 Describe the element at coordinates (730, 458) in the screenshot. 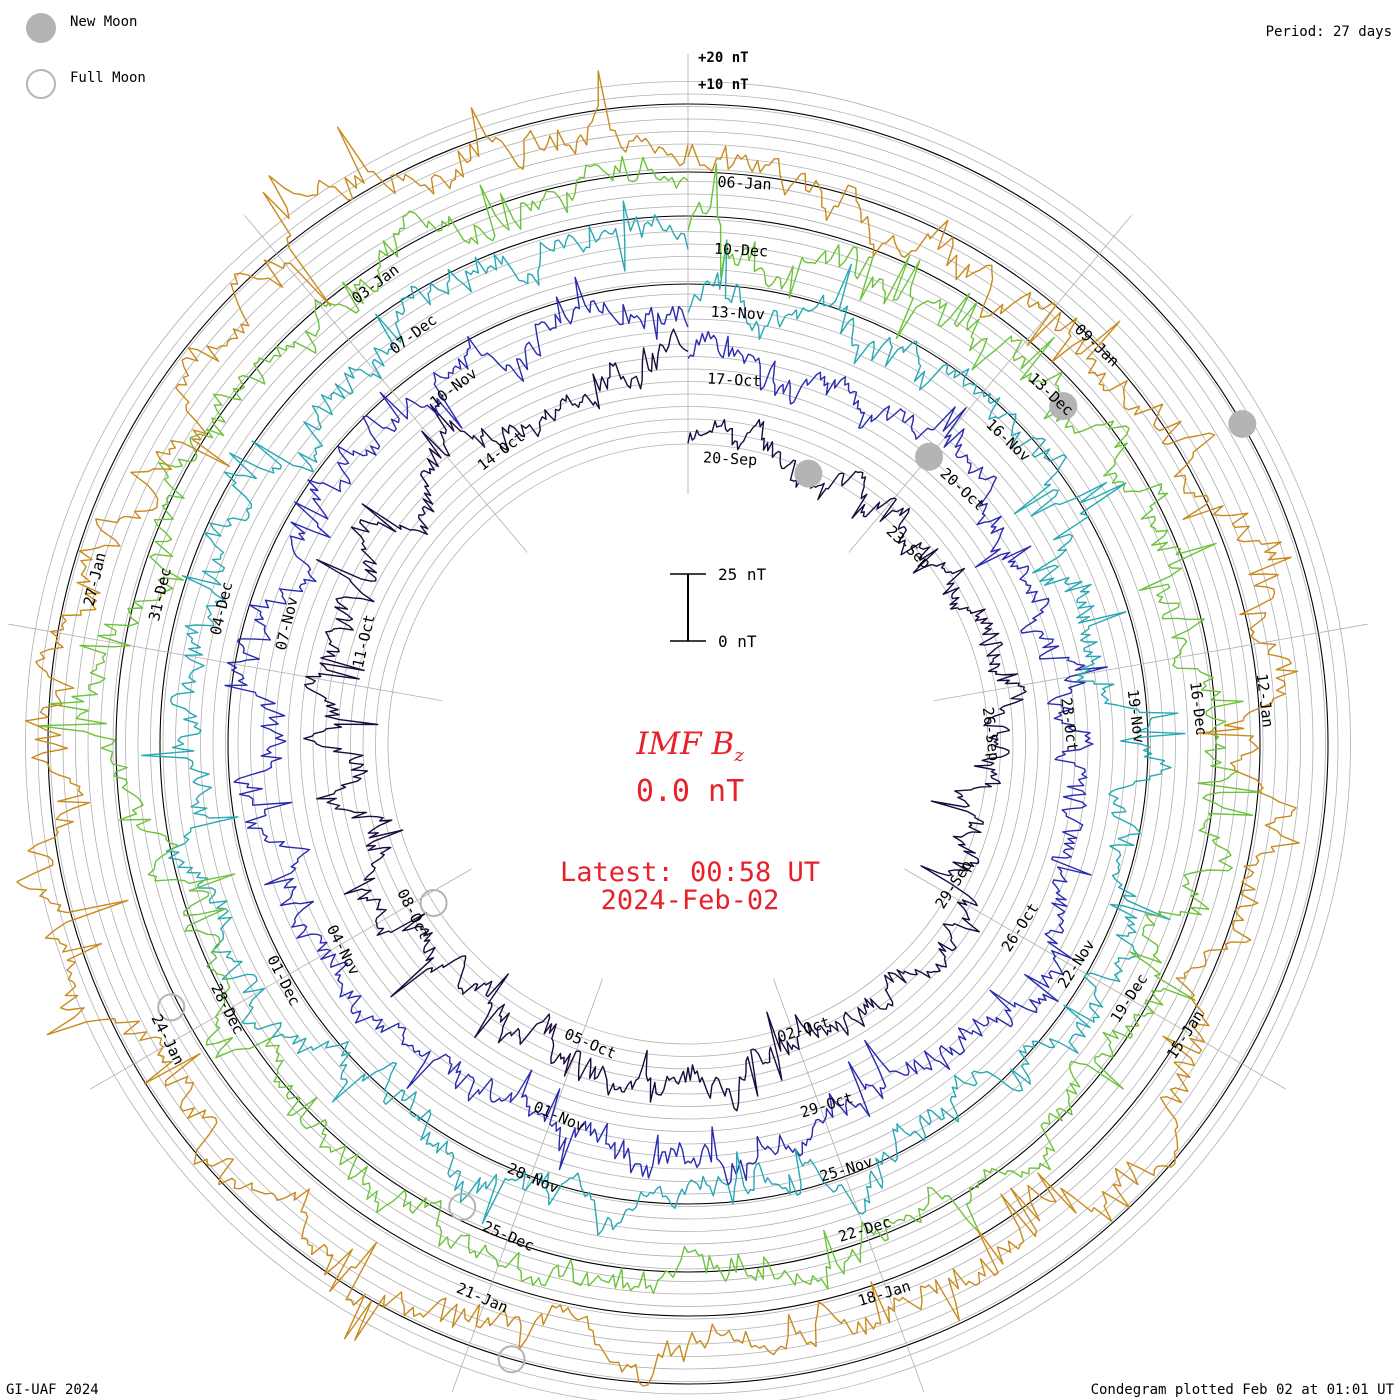

I see `date-label: 20-Sep` at that location.